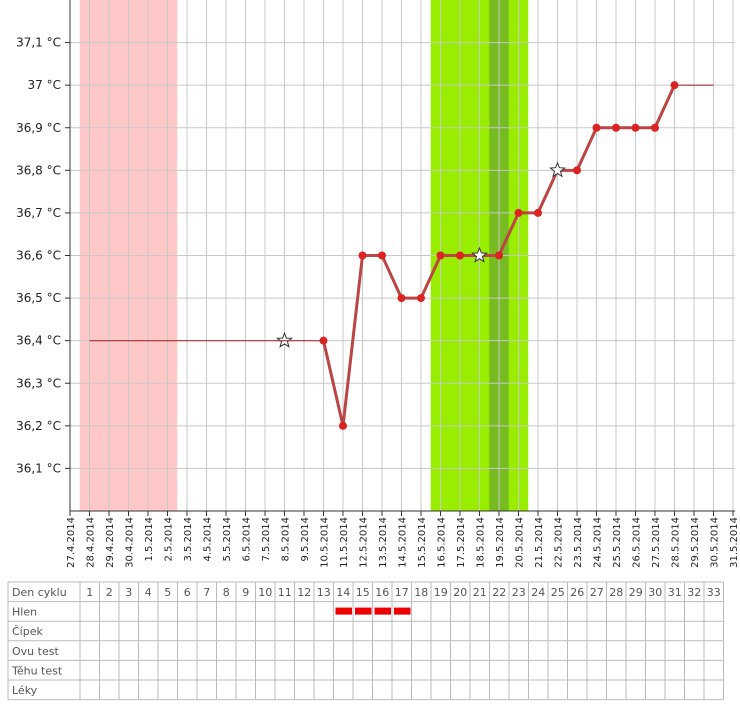  What do you see at coordinates (187, 592) in the screenshot?
I see `cycle-day: 6` at bounding box center [187, 592].